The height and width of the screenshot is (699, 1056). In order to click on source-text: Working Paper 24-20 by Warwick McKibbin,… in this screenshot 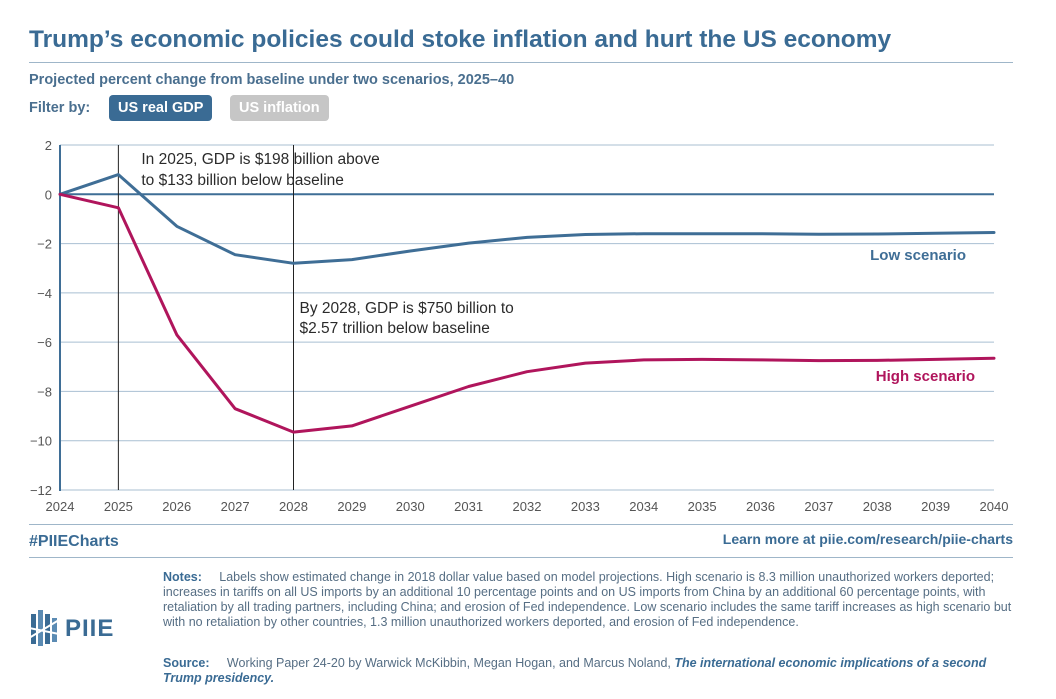, I will do `click(450, 663)`.